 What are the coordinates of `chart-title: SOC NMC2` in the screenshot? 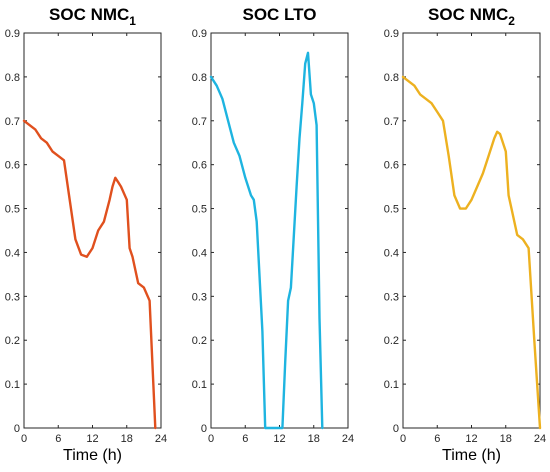 It's located at (471, 16).